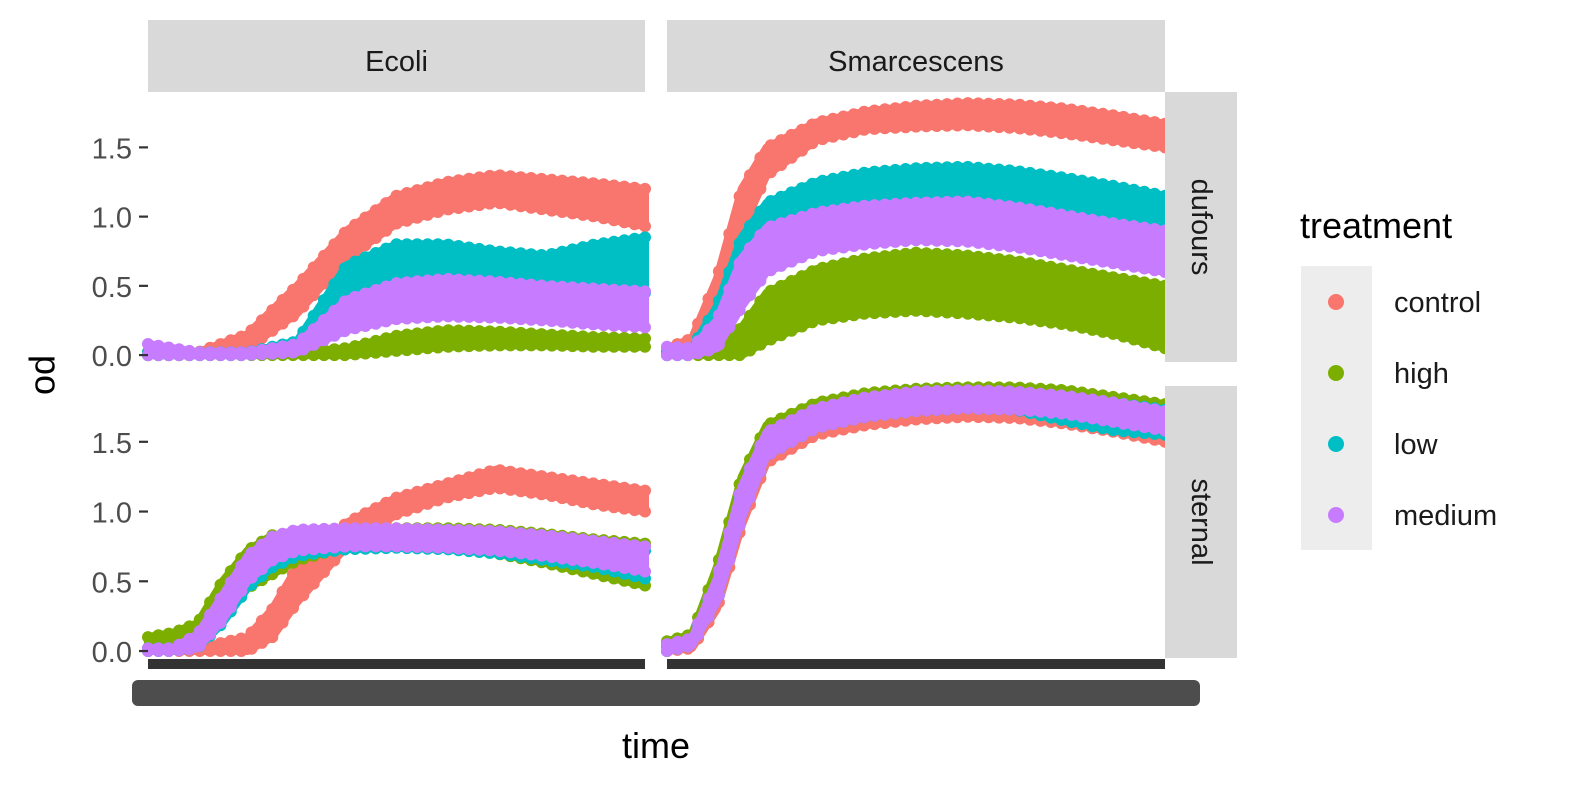  What do you see at coordinates (396, 62) in the screenshot?
I see `strip-label-ecoli: Ecoli` at bounding box center [396, 62].